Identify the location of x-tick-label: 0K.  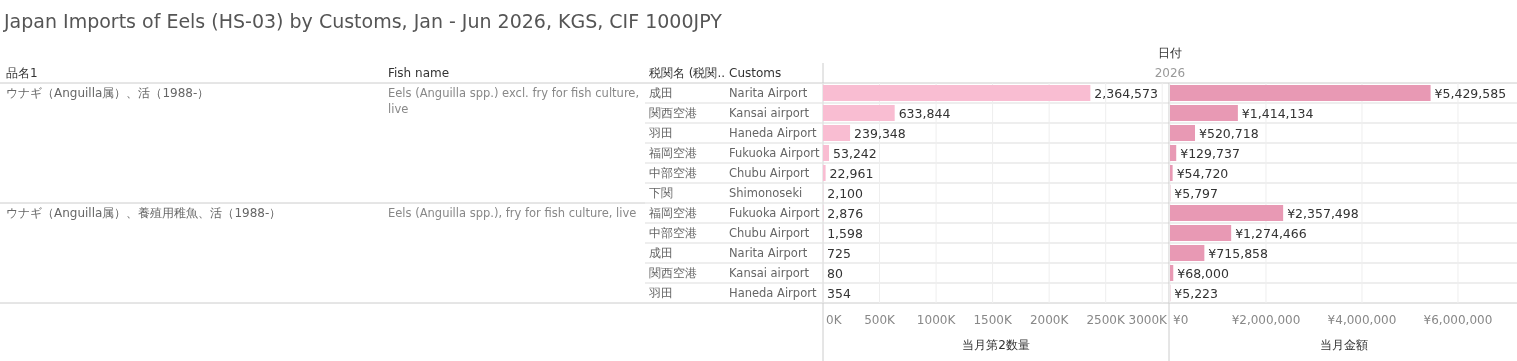
(834, 320).